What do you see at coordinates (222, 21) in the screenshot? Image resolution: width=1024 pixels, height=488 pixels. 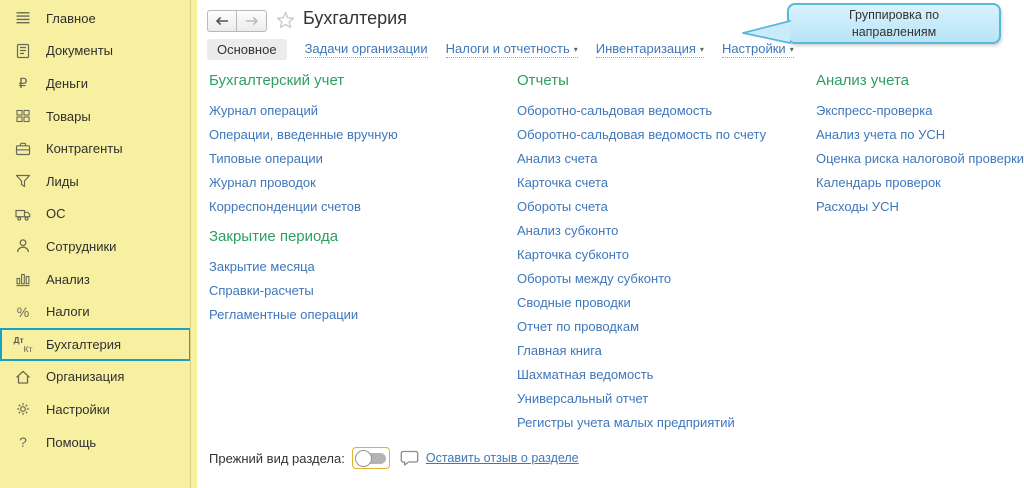 I see `back-button` at bounding box center [222, 21].